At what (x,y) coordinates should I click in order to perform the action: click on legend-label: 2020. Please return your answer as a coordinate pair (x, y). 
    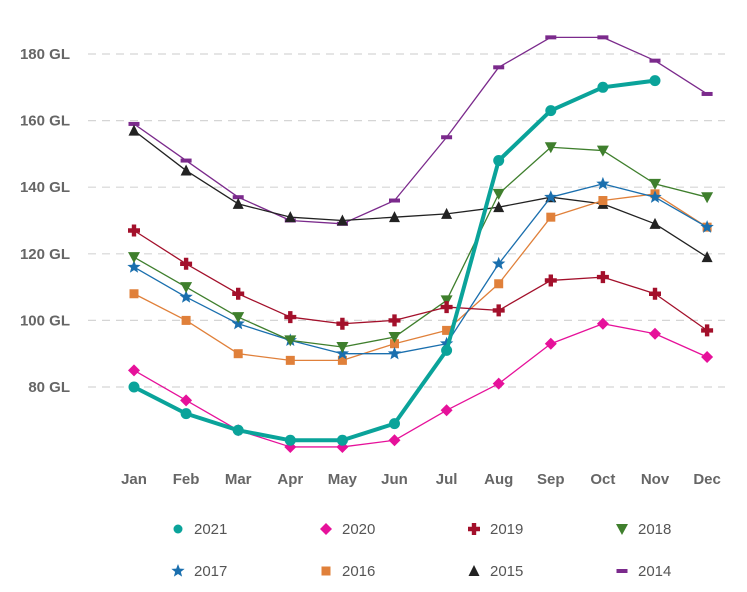
    Looking at the image, I should click on (358, 529).